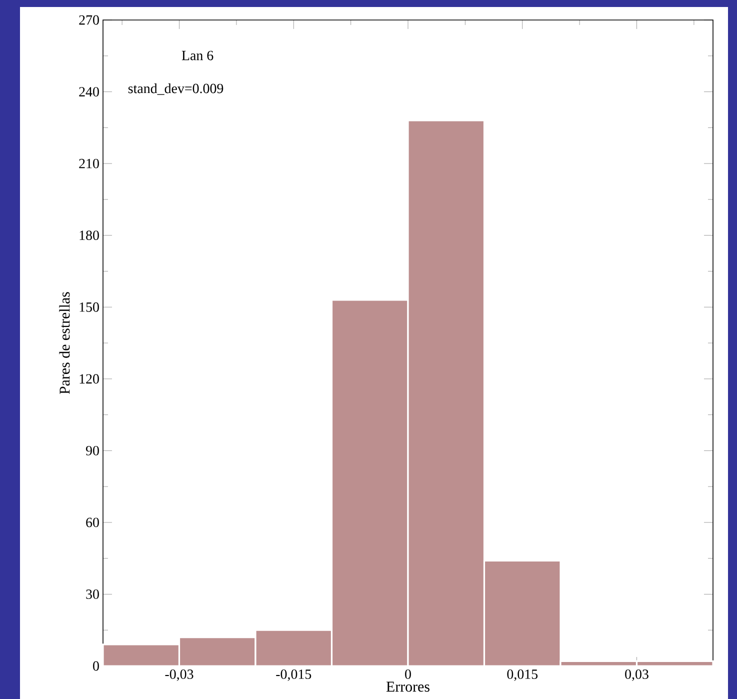 The width and height of the screenshot is (737, 699). What do you see at coordinates (96, 666) in the screenshot?
I see `y-tick-label: 0` at bounding box center [96, 666].